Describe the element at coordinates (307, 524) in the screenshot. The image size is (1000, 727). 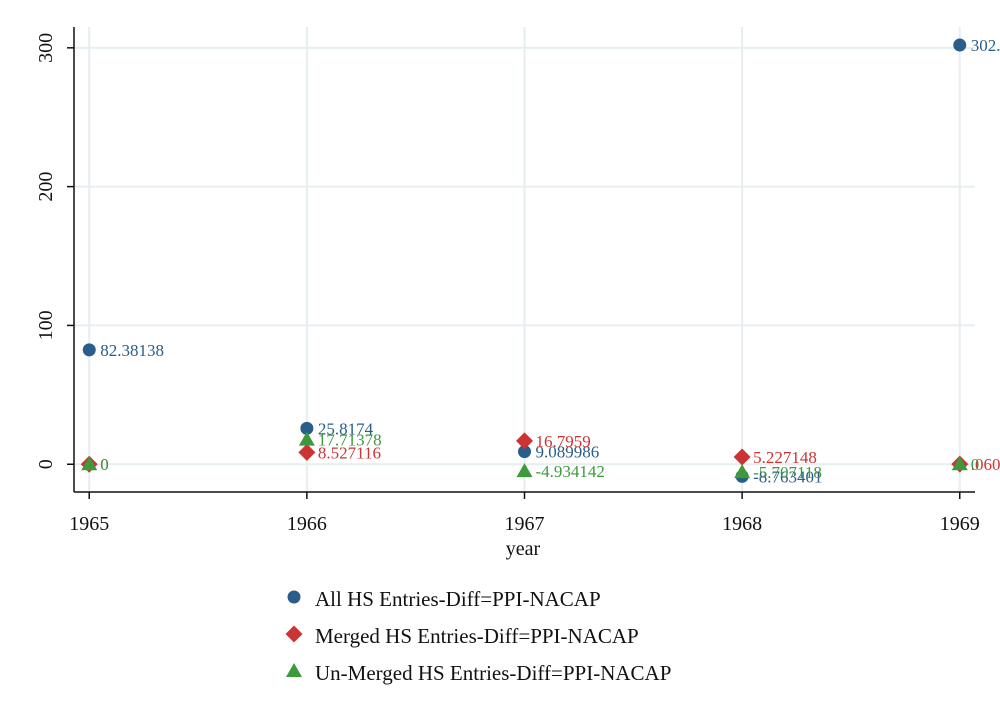
I see `x-tick-label: 1966` at that location.